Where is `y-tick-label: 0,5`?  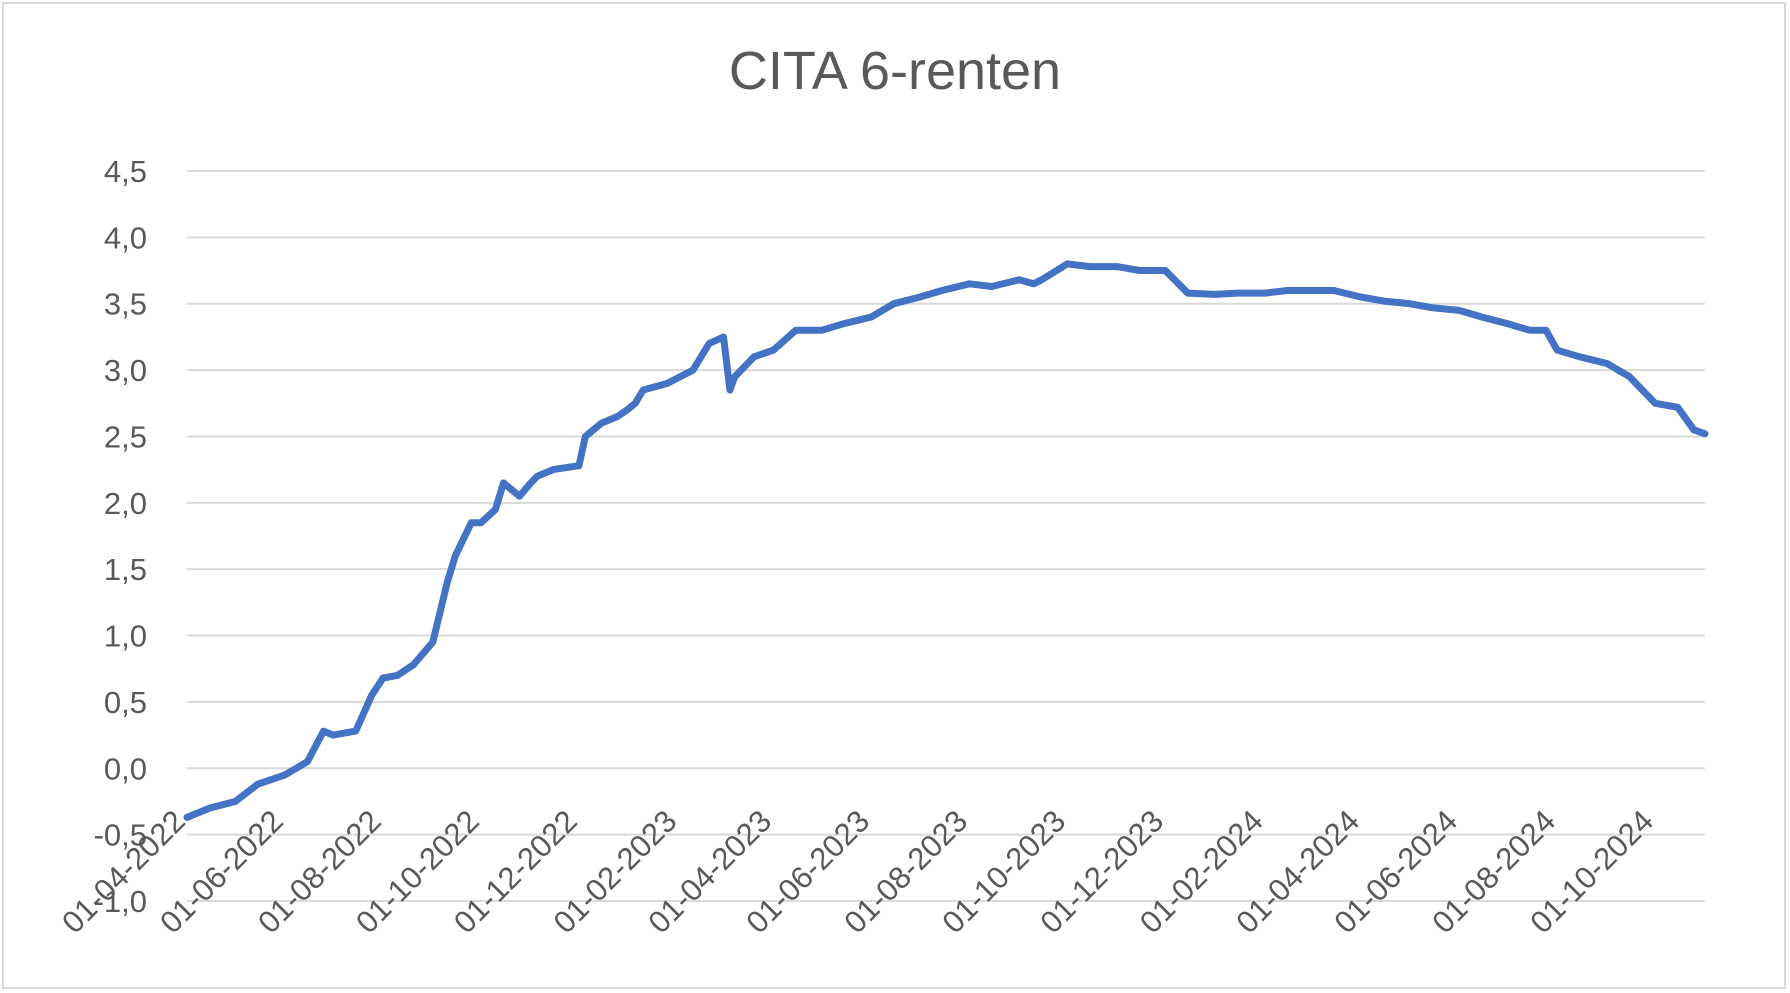
y-tick-label: 0,5 is located at coordinates (125, 702).